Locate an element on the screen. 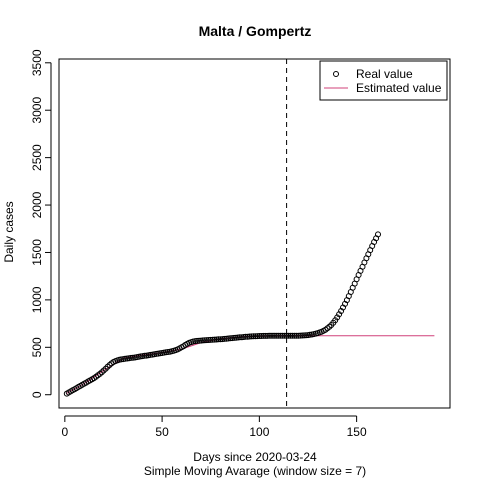 Image resolution: width=480 pixels, height=485 pixels. legend: Real value Estimated value is located at coordinates (383, 80).